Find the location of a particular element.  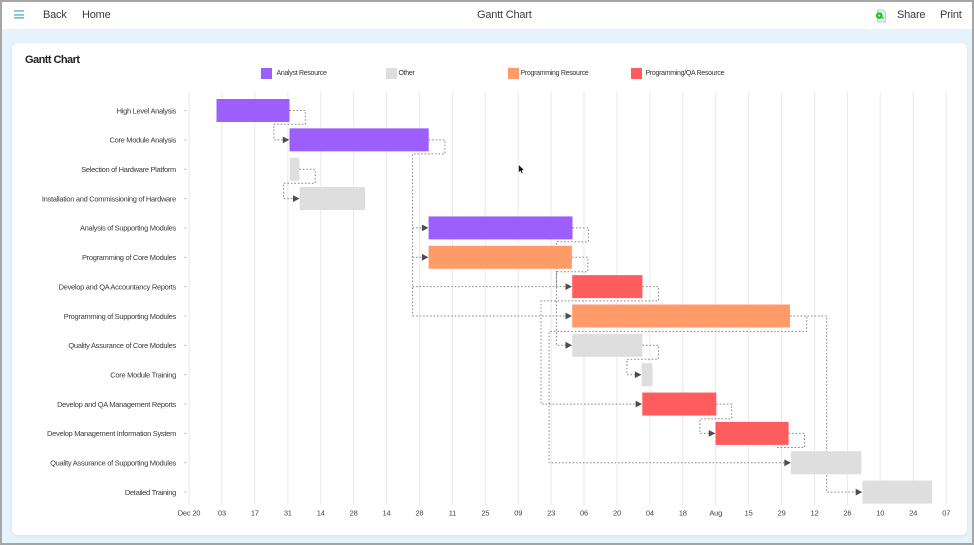

svg-text:Develop Management Information: Develop Management Information System is located at coordinates (111, 433).